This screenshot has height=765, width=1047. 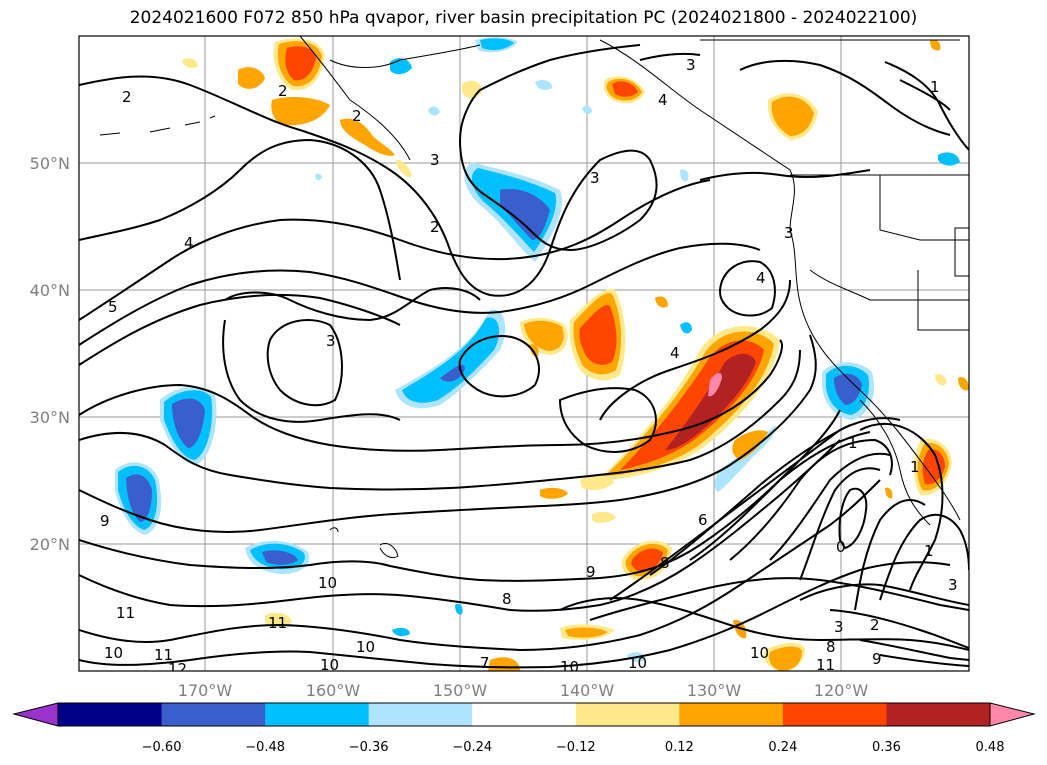 I want to click on colorbar-tick-label: 0.48, so click(x=990, y=747).